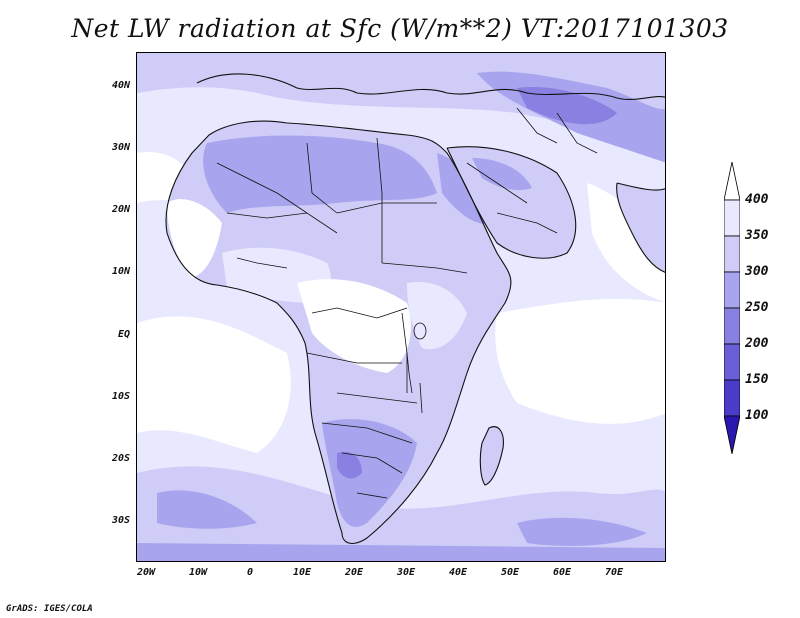 Image resolution: width=800 pixels, height=618 pixels. Describe the element at coordinates (430, 86) in the screenshot. I see `europe-coastline` at that location.